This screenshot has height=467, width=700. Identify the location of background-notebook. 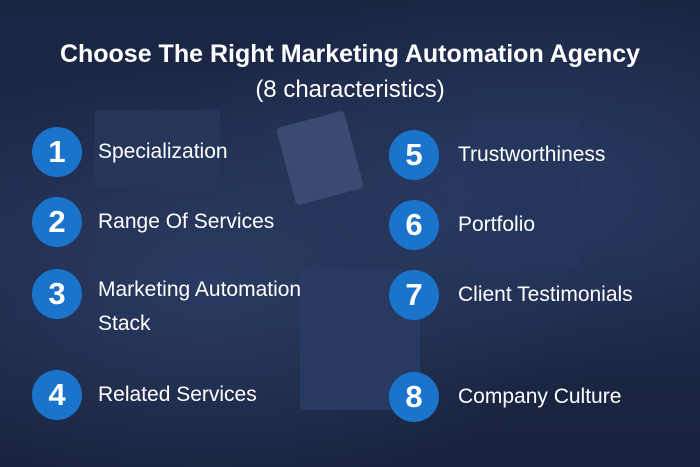
(320, 158).